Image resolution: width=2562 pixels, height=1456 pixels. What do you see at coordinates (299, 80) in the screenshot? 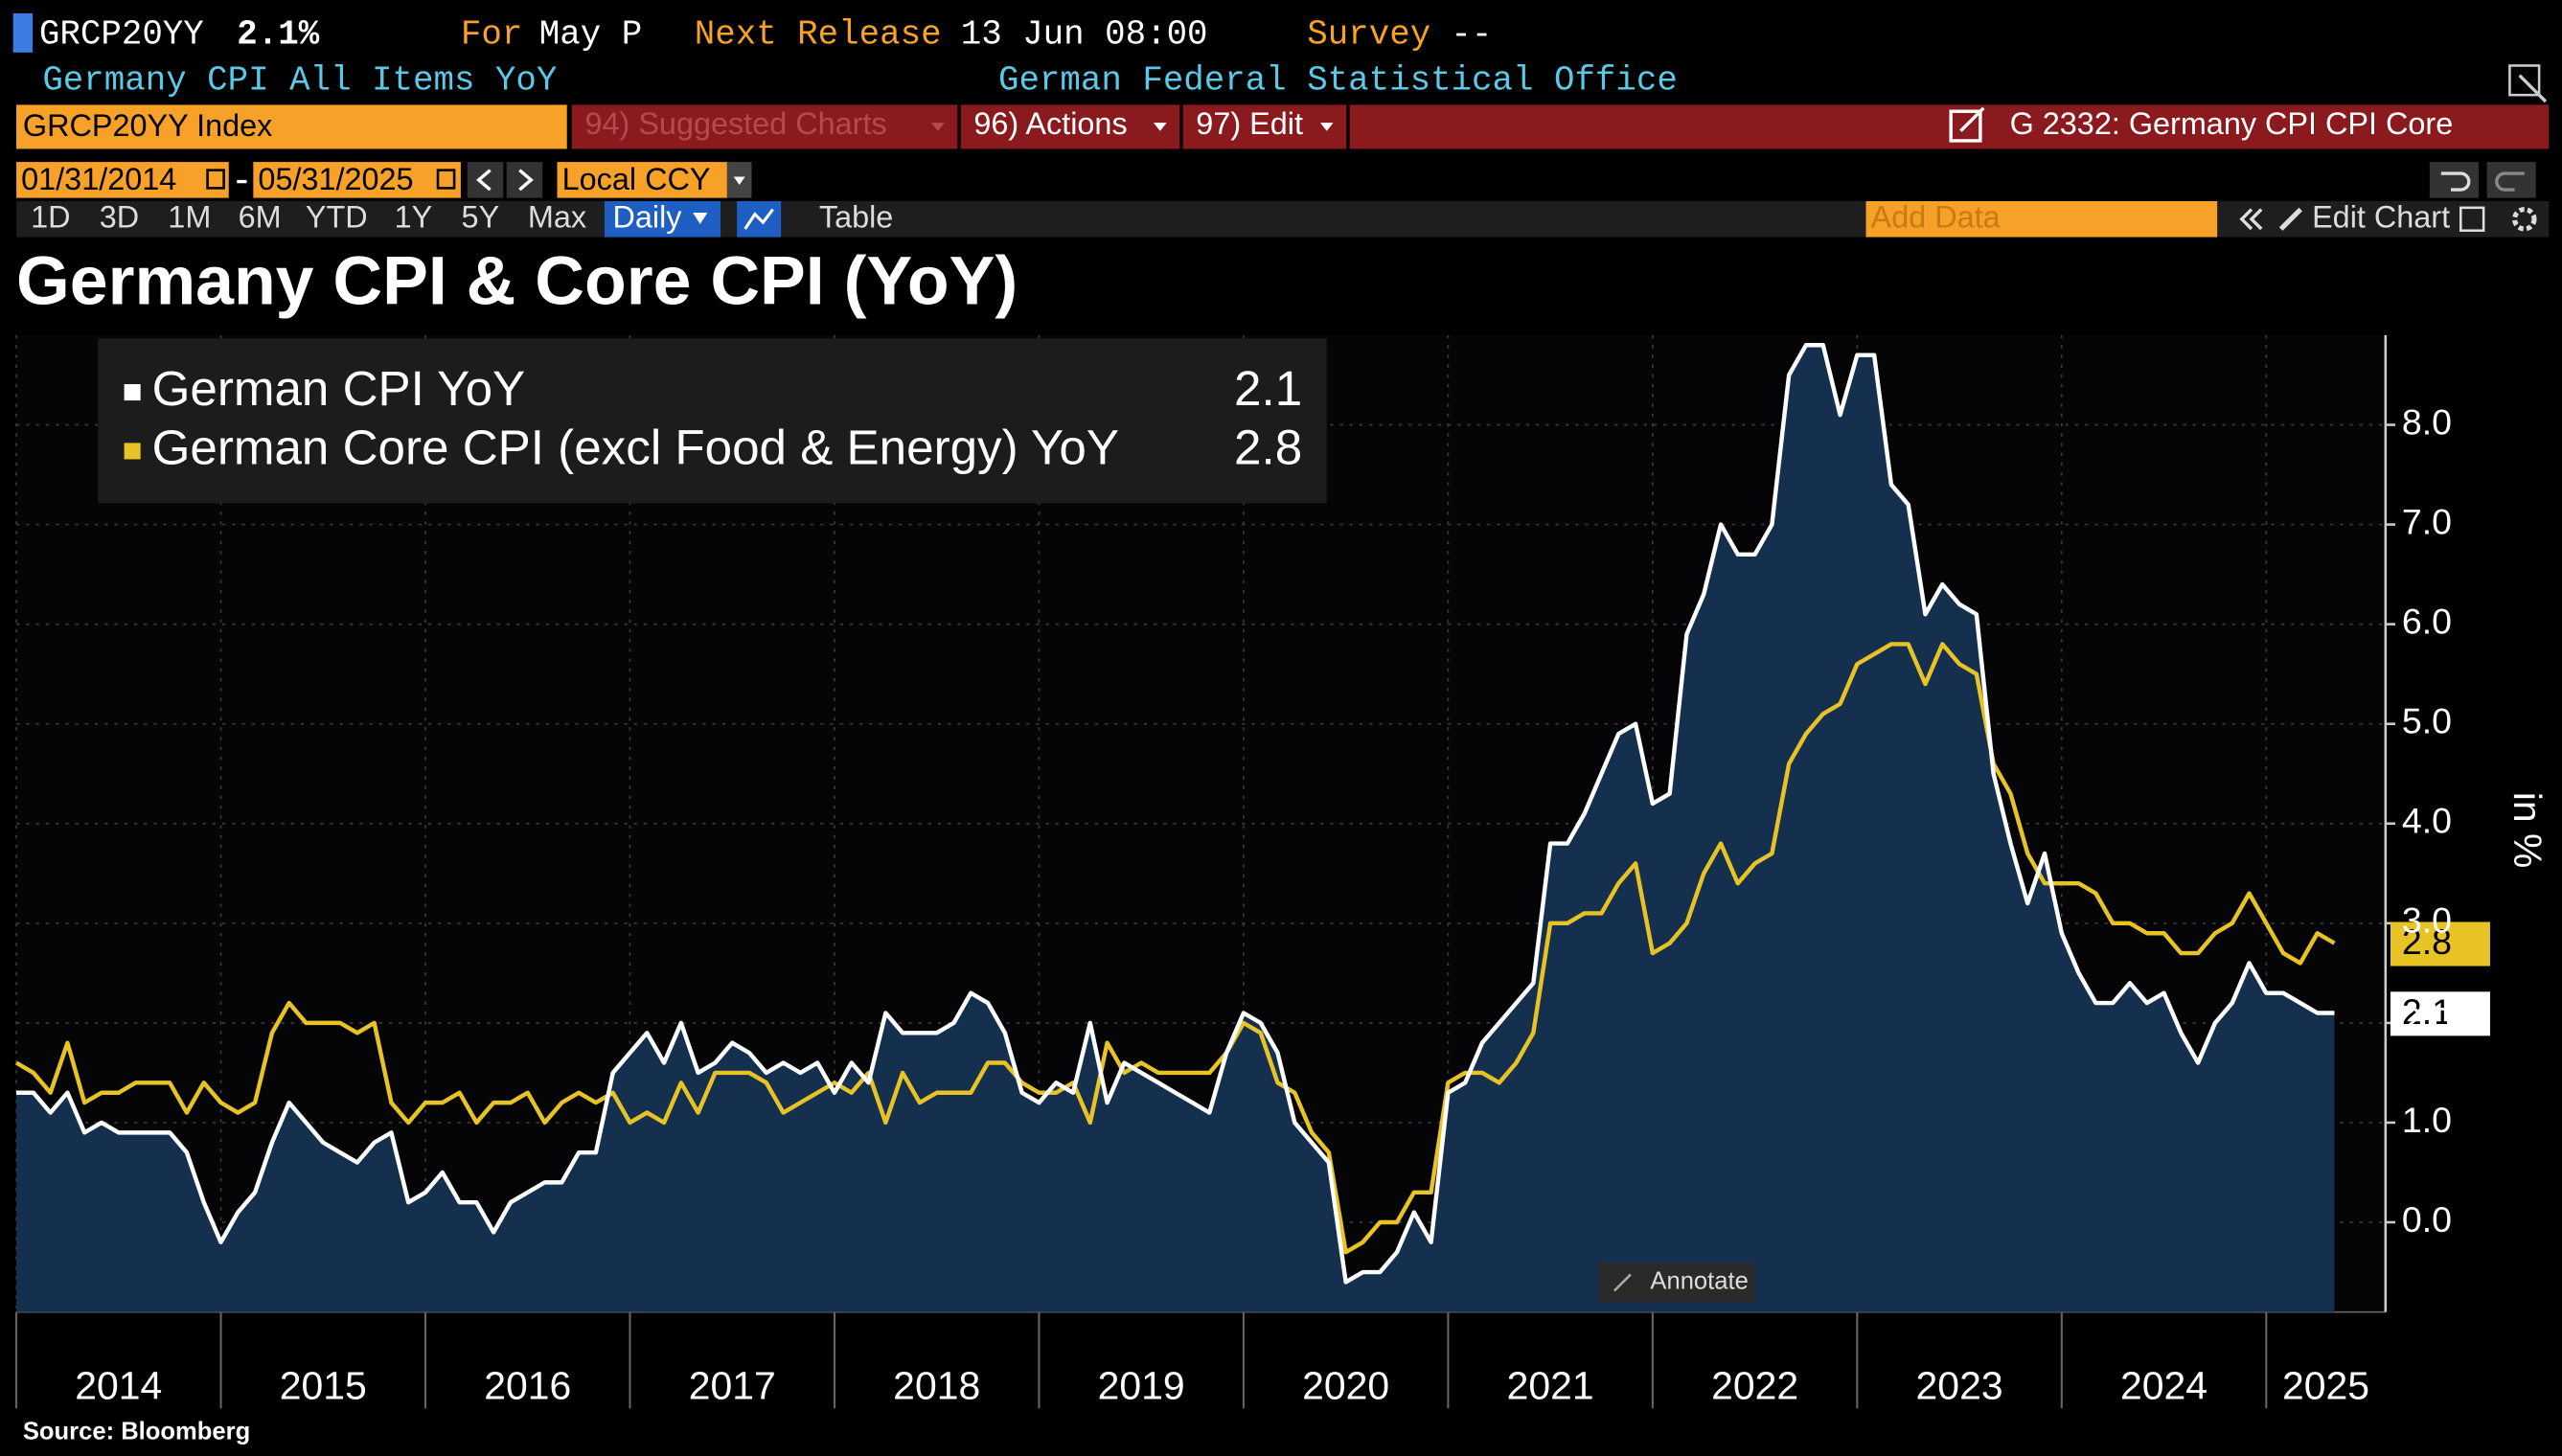
I see `description: Germany CPI All Items YoY` at bounding box center [299, 80].